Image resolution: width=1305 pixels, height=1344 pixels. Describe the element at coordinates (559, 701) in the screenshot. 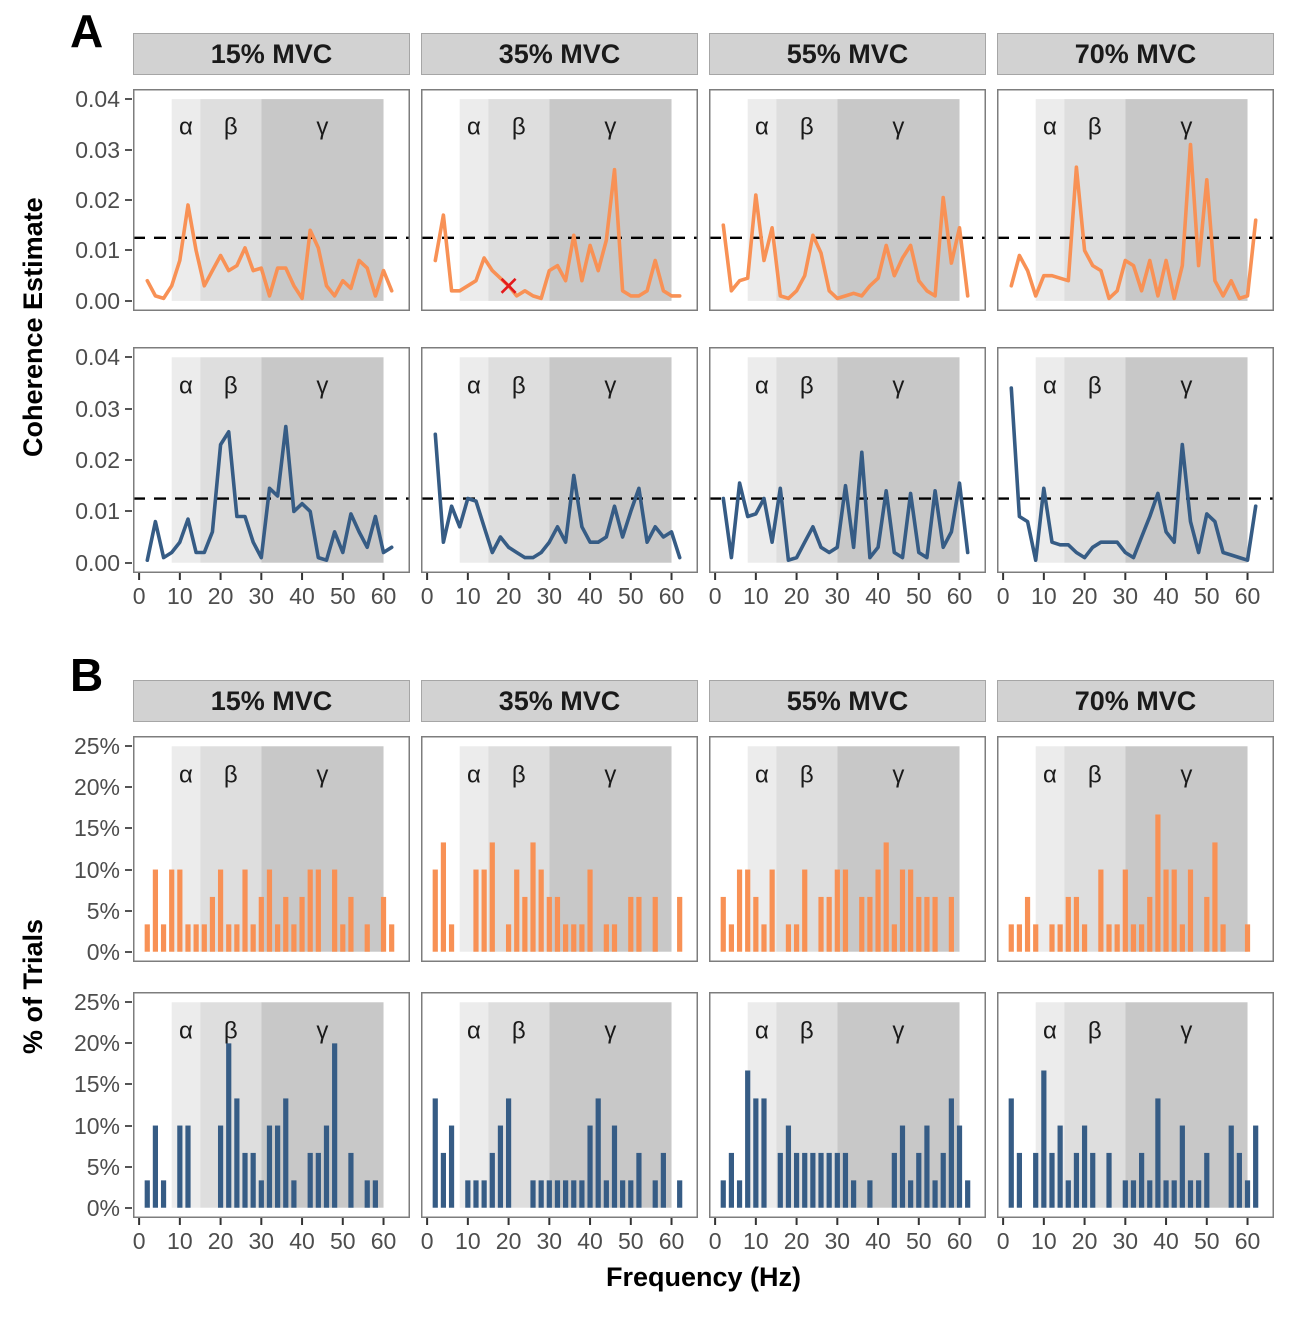

I see `column-header-b-35mvc: 35% MVC` at that location.